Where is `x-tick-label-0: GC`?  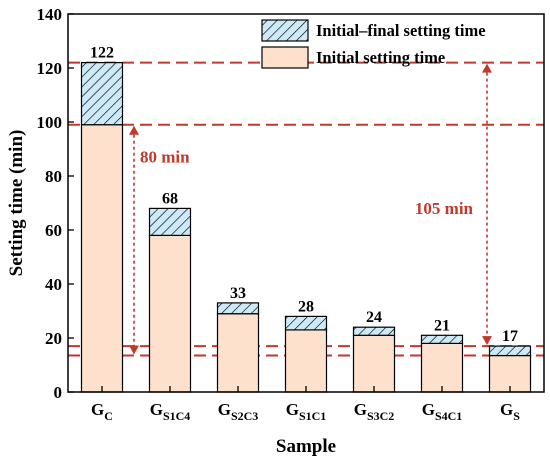 x-tick-label-0: GC is located at coordinates (102, 411).